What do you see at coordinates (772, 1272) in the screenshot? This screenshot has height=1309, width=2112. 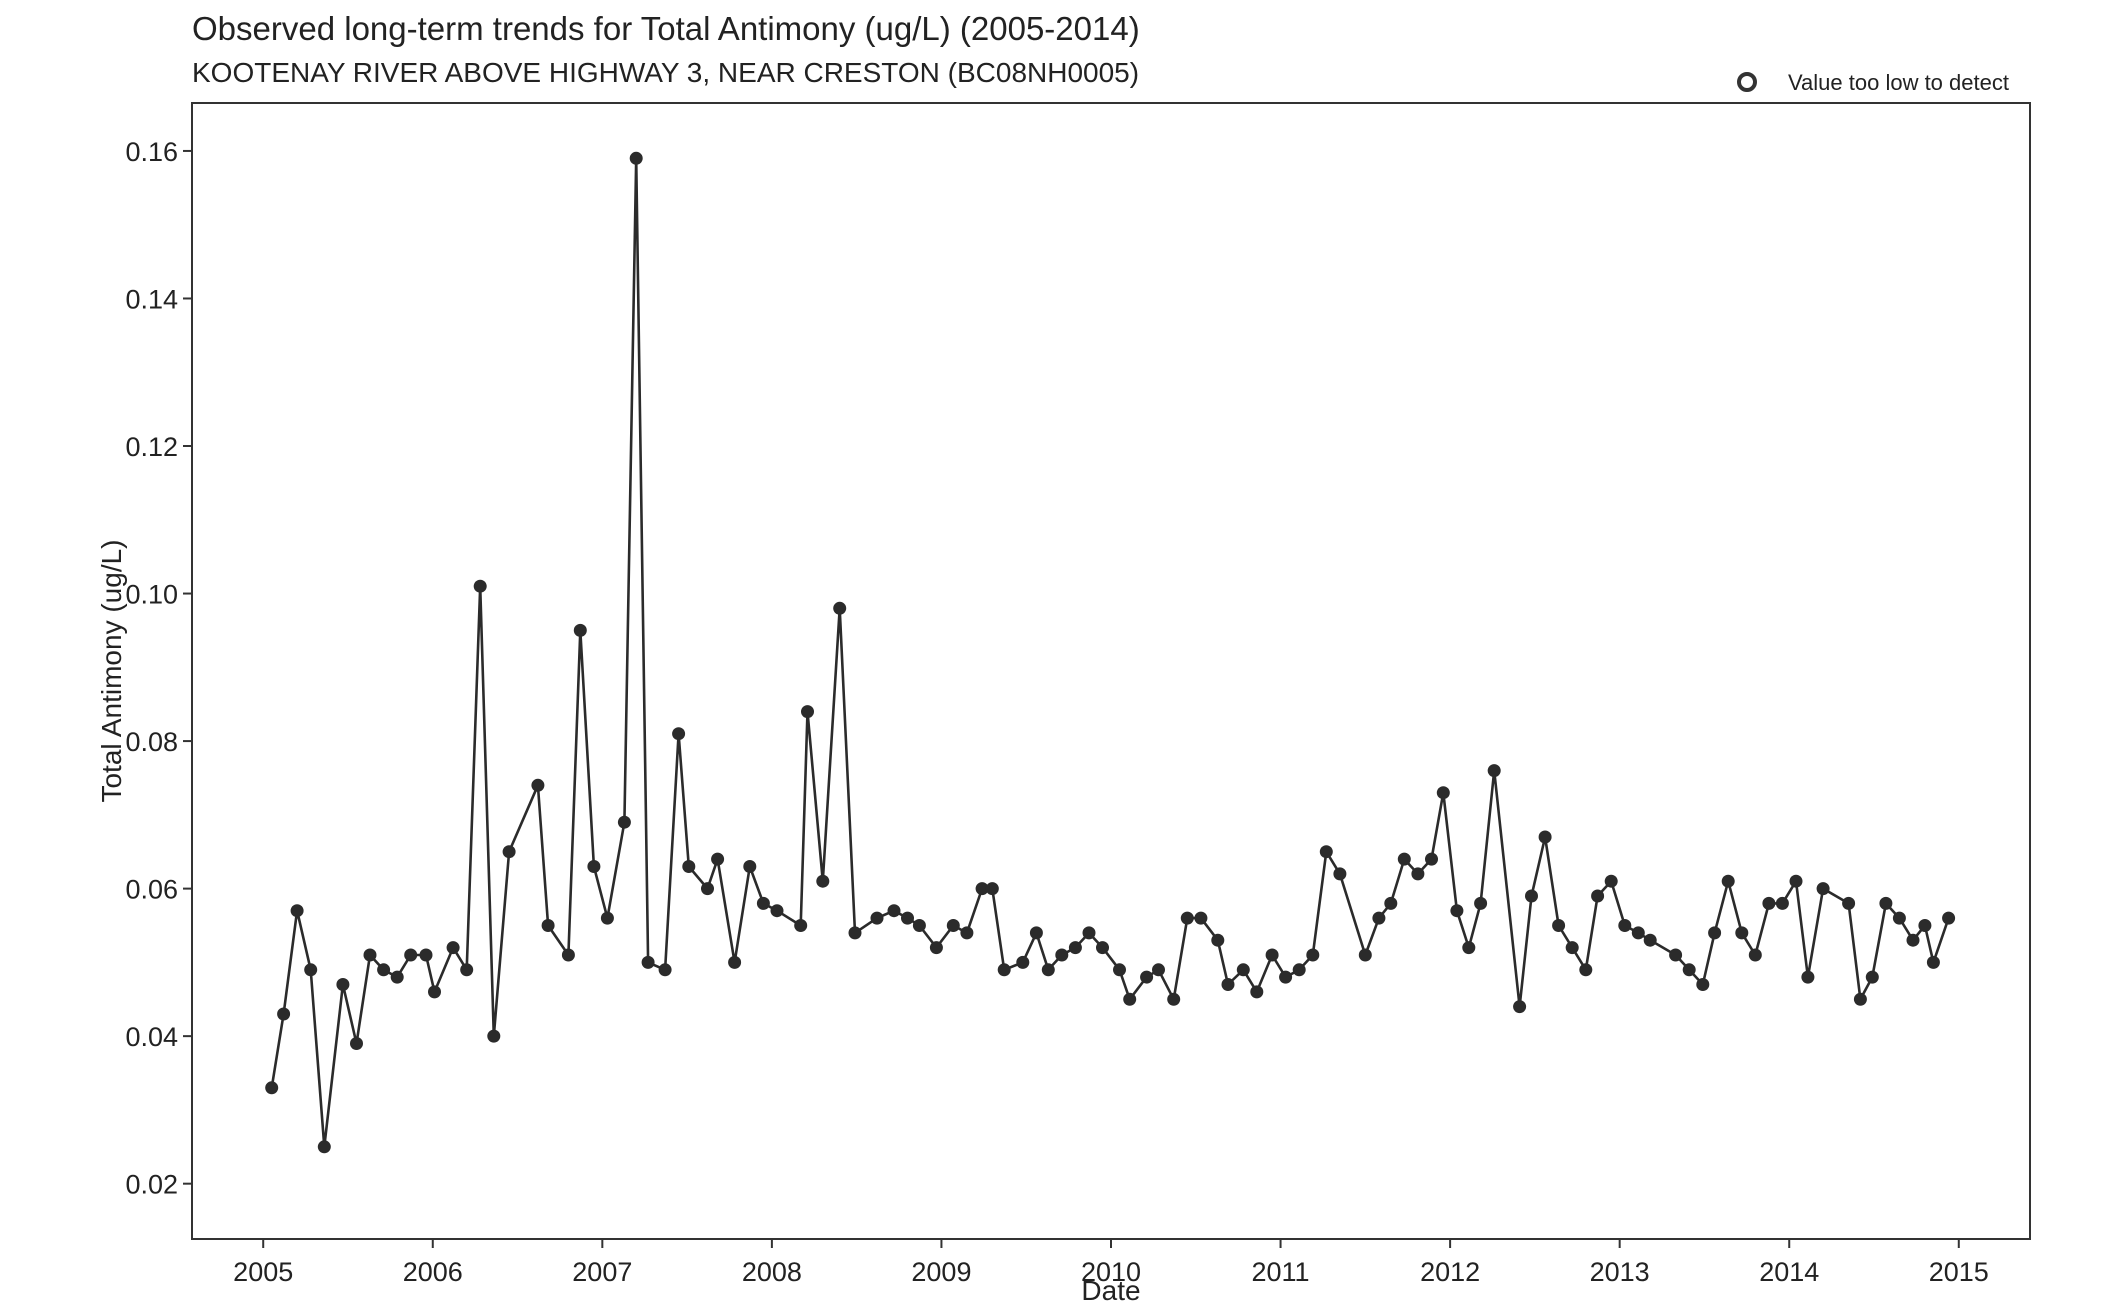 I see `x-tick-label: 2008` at bounding box center [772, 1272].